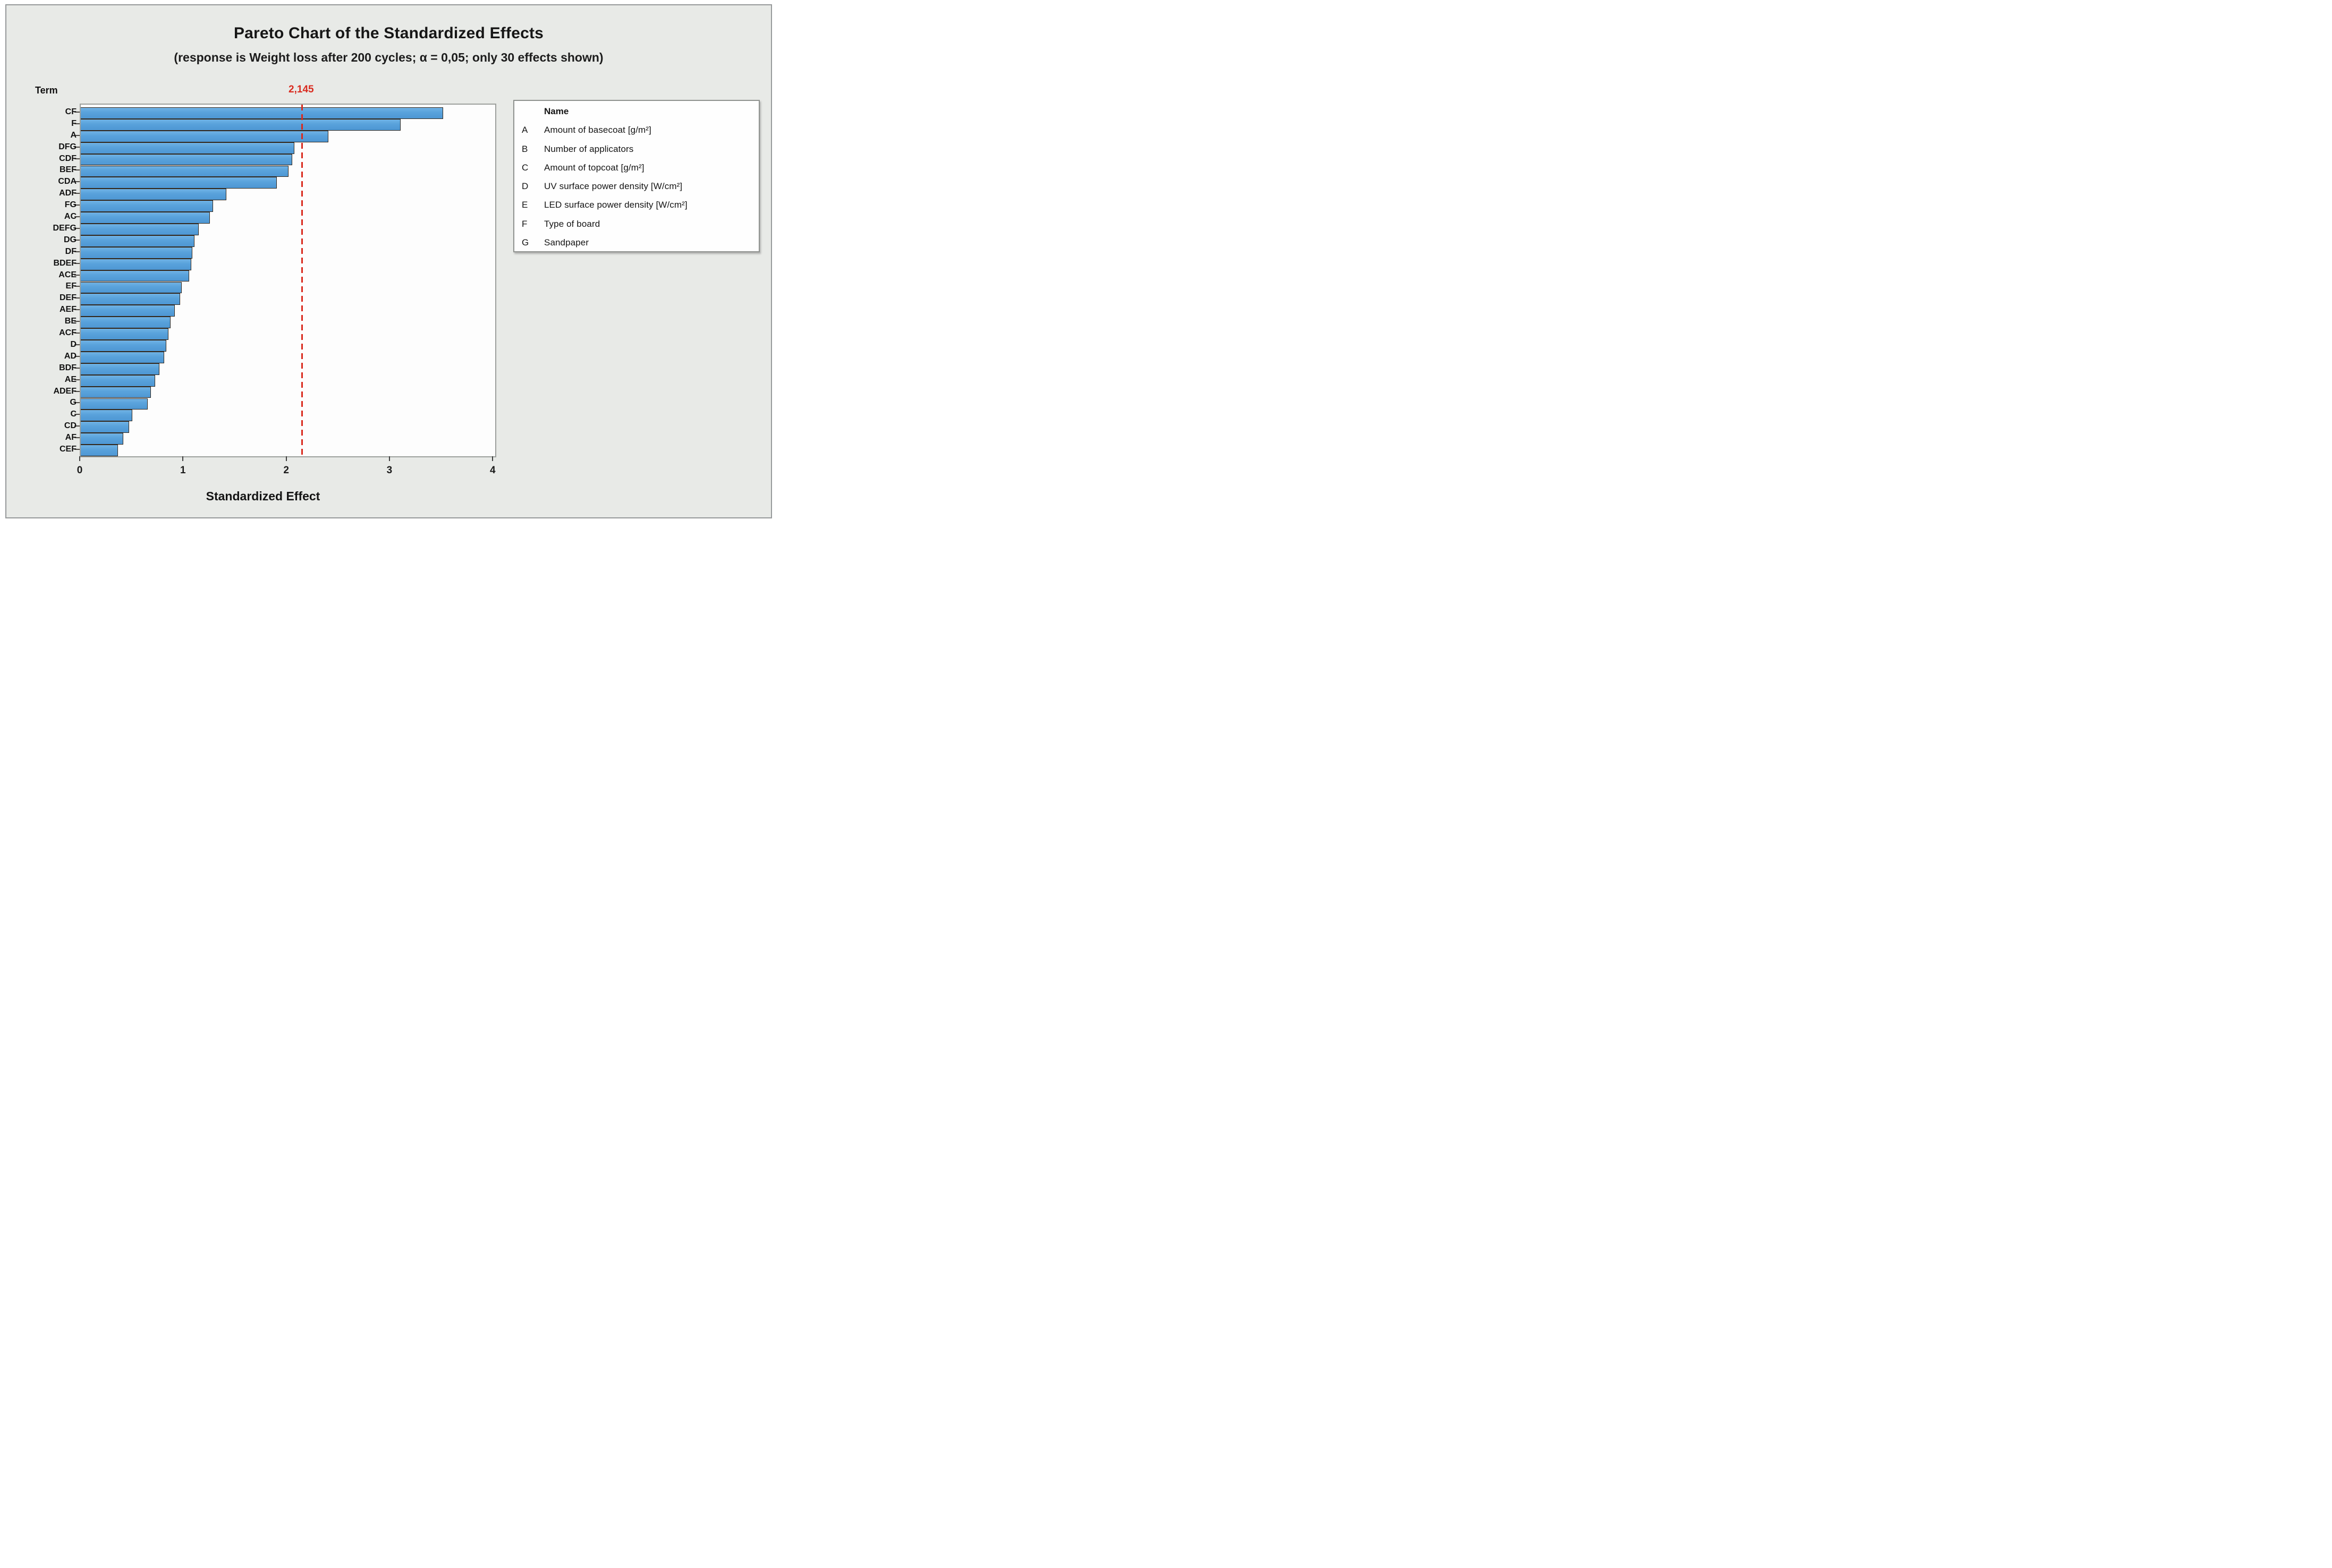 Image resolution: width=2332 pixels, height=1568 pixels. I want to click on term-label: BE, so click(70, 321).